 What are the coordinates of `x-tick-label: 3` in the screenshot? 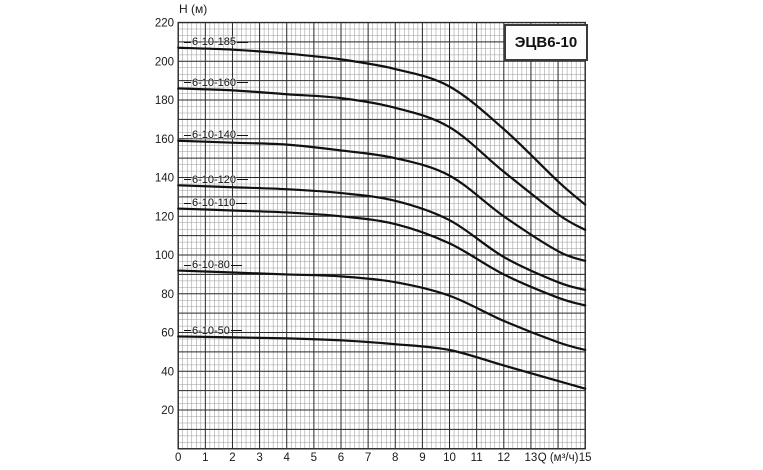 It's located at (259, 458).